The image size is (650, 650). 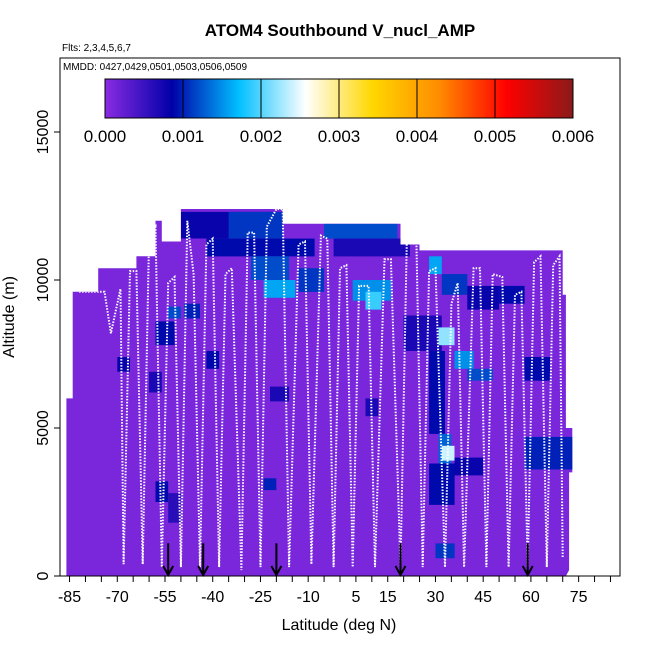 I want to click on y-tick-label: 5000, so click(x=43, y=428).